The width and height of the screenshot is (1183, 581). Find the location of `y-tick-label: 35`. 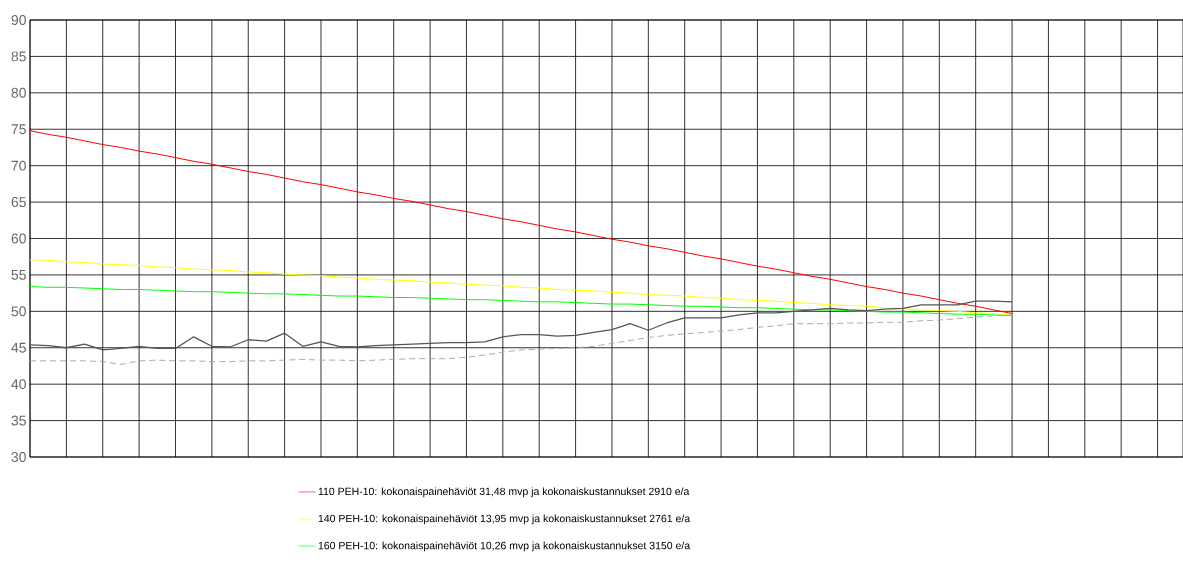

y-tick-label: 35 is located at coordinates (18, 420).